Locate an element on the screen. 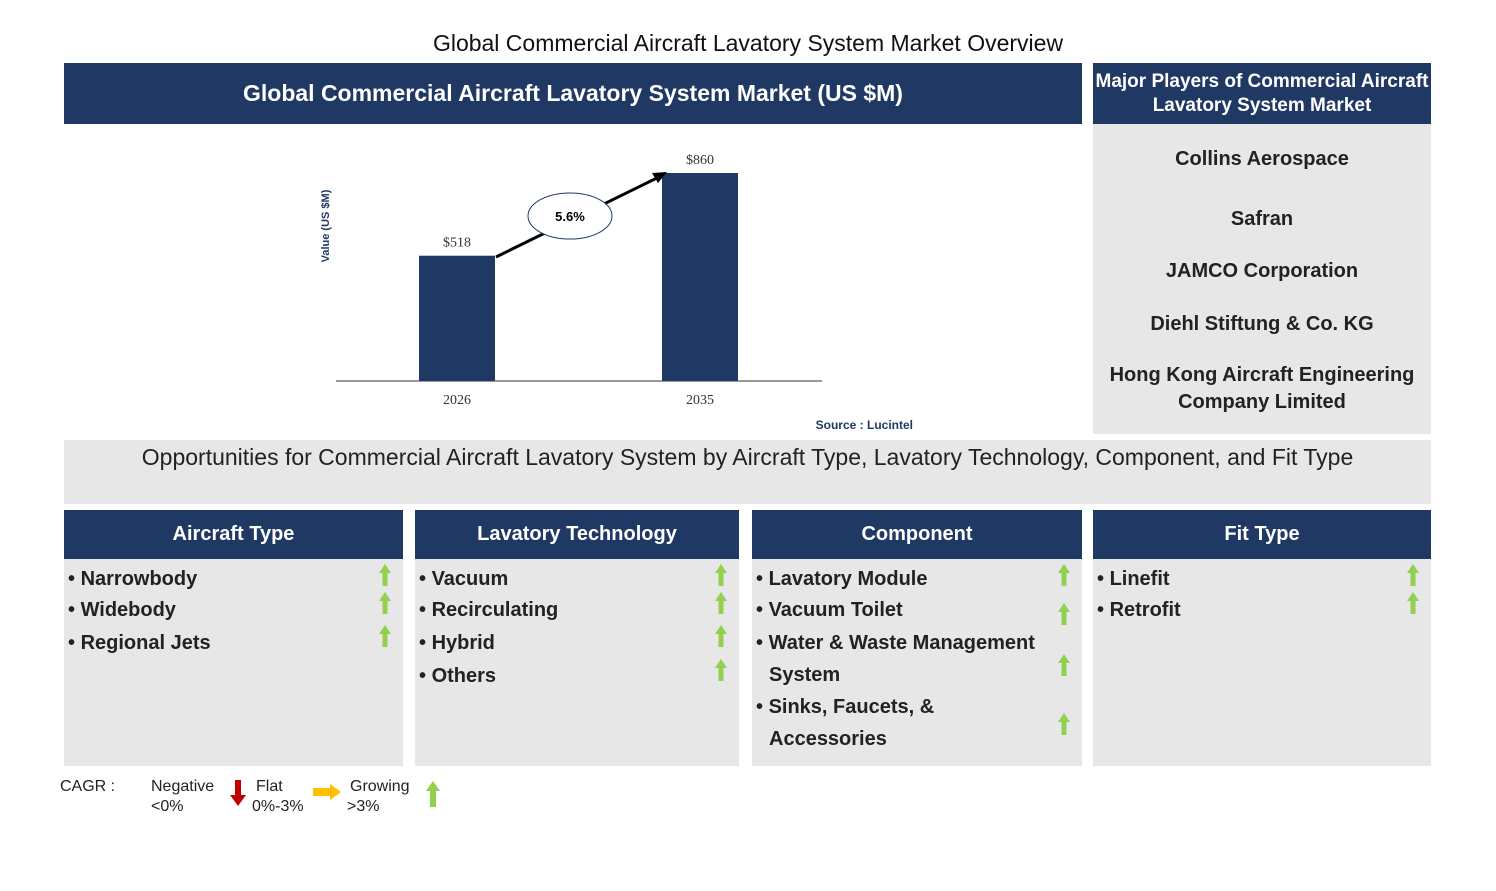 This screenshot has height=891, width=1496. list-item: • Water & Waste Management System is located at coordinates (901, 659).